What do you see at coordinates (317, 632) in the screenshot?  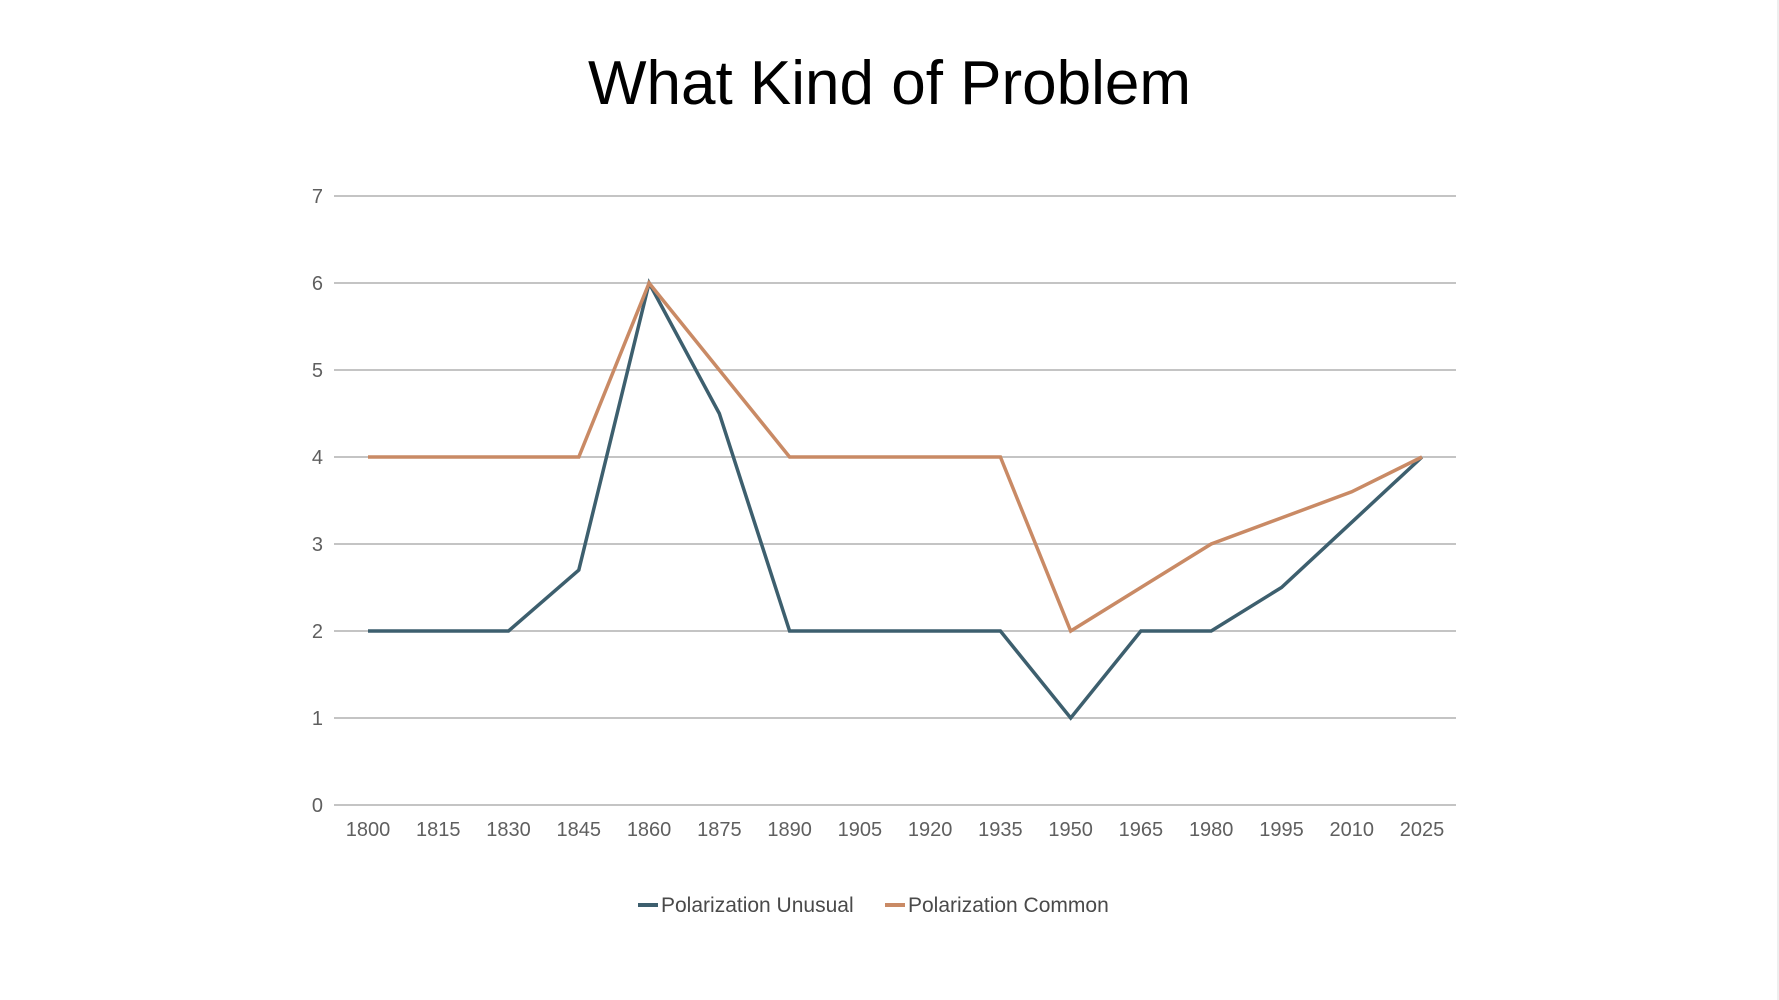 I see `y-tick-label: 2` at bounding box center [317, 632].